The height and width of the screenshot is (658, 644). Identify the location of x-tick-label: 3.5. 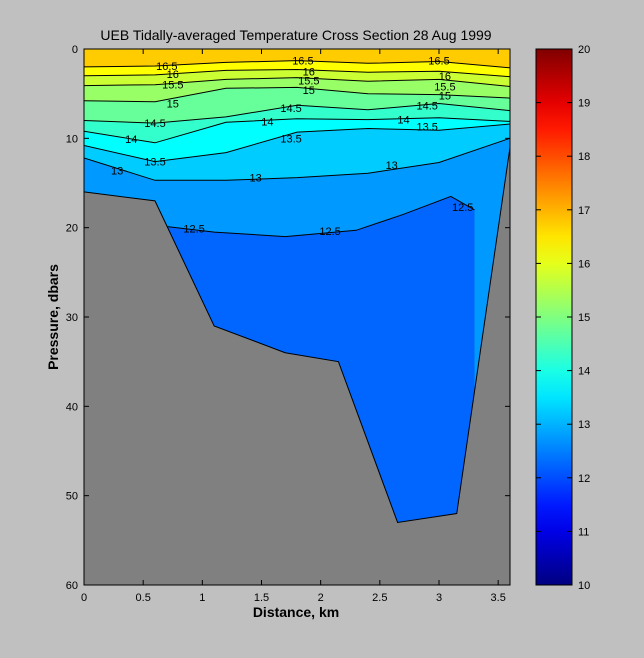
(498, 598).